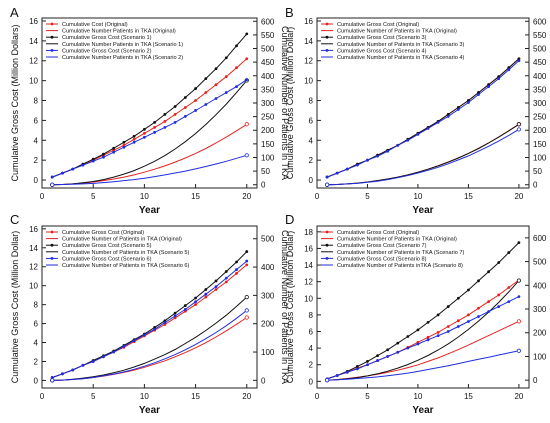 The width and height of the screenshot is (550, 423). I want to click on x-tick-label: 15, so click(195, 396).